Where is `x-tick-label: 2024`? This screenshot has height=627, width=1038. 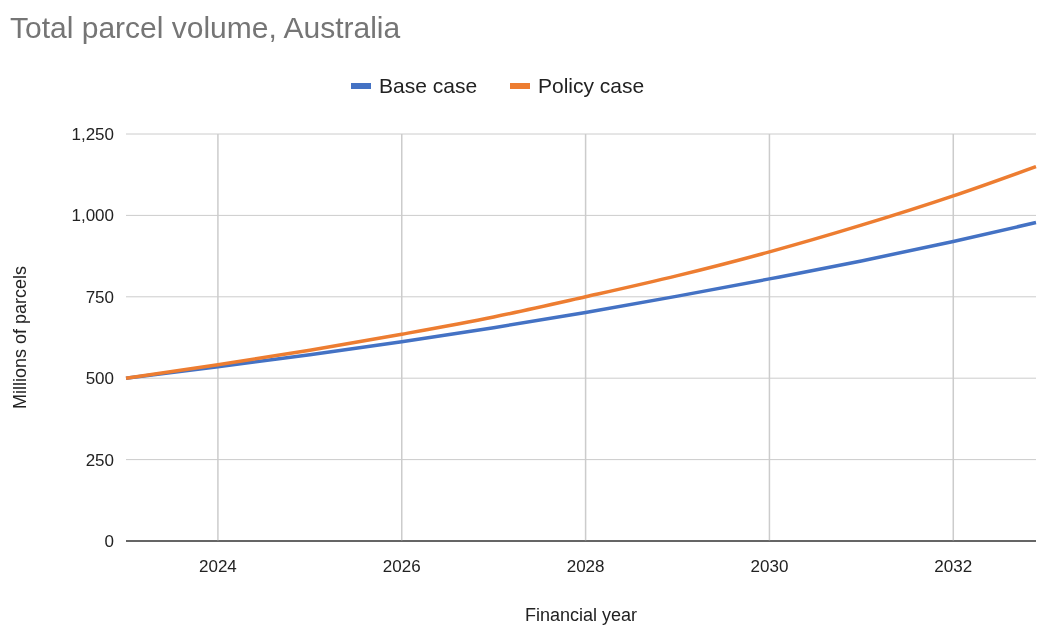
x-tick-label: 2024 is located at coordinates (218, 566).